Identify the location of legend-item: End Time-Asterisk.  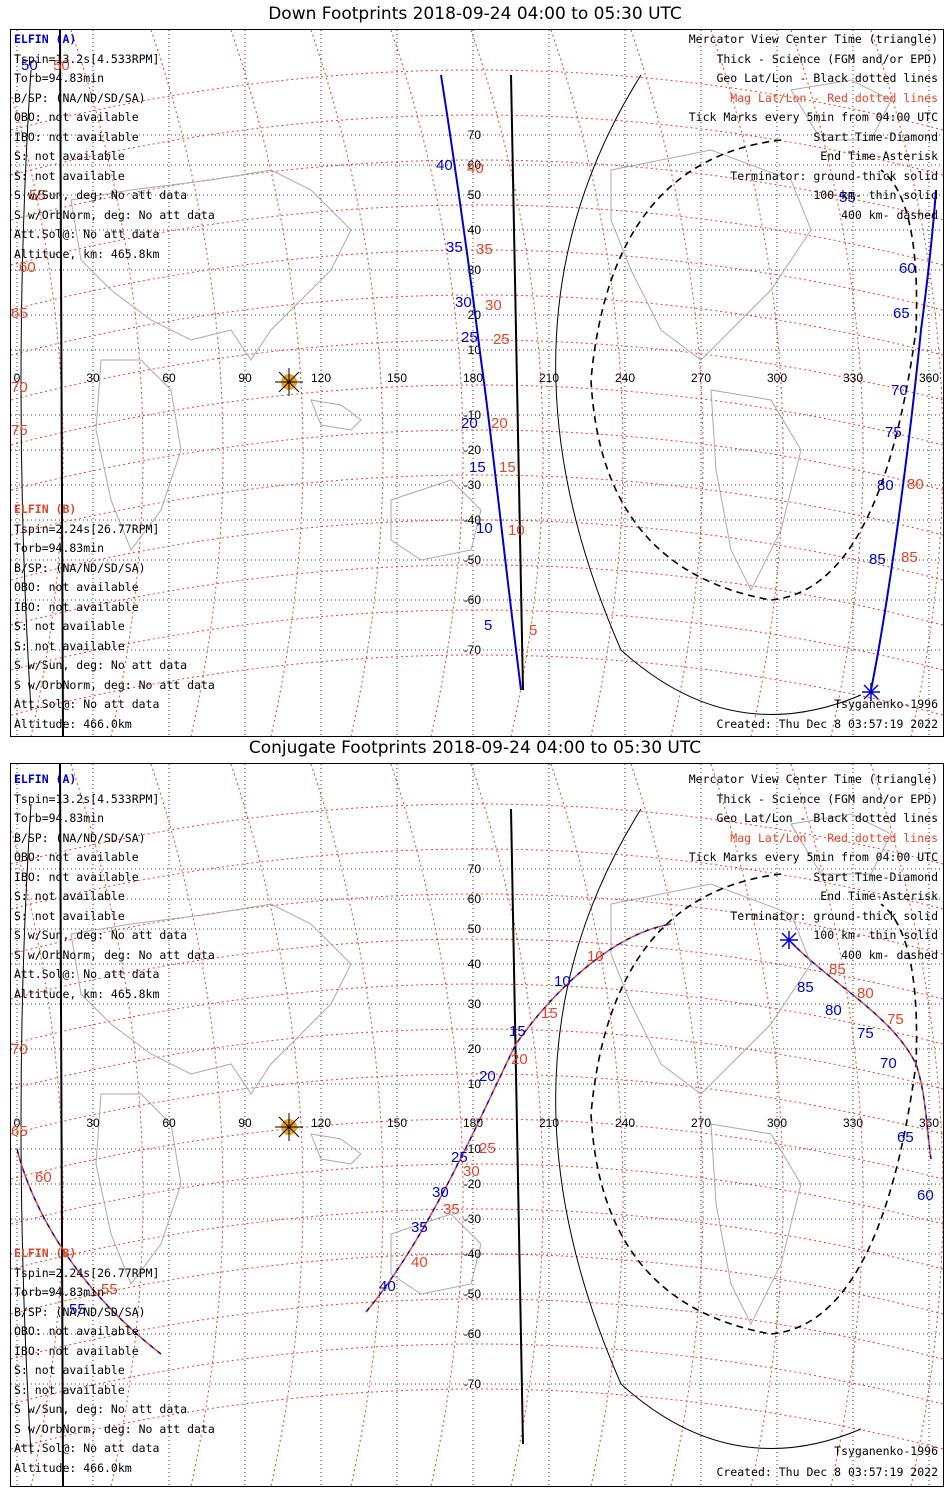
(879, 156).